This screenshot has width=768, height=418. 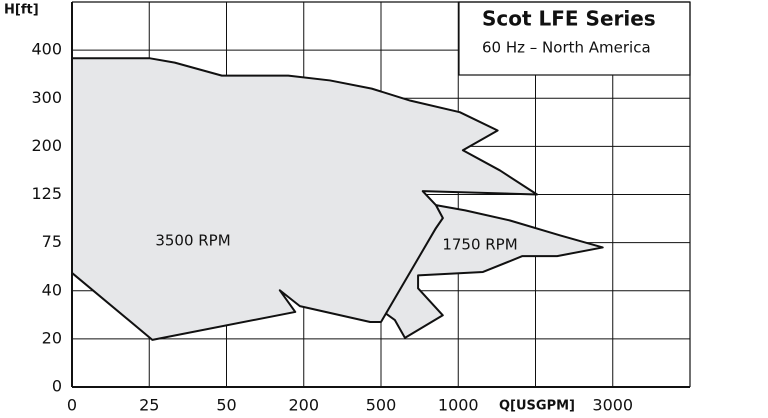 What do you see at coordinates (46, 145) in the screenshot?
I see `y-tick-label: 200` at bounding box center [46, 145].